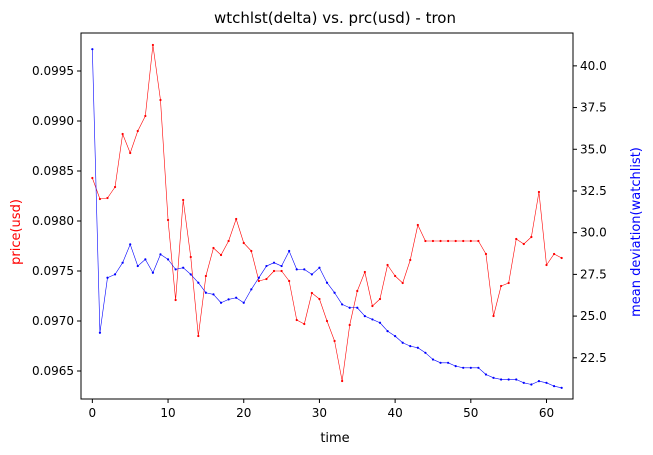 This screenshot has height=455, width=653. I want to click on y-right-axis-label: mean deviation(watchlist), so click(636, 232).